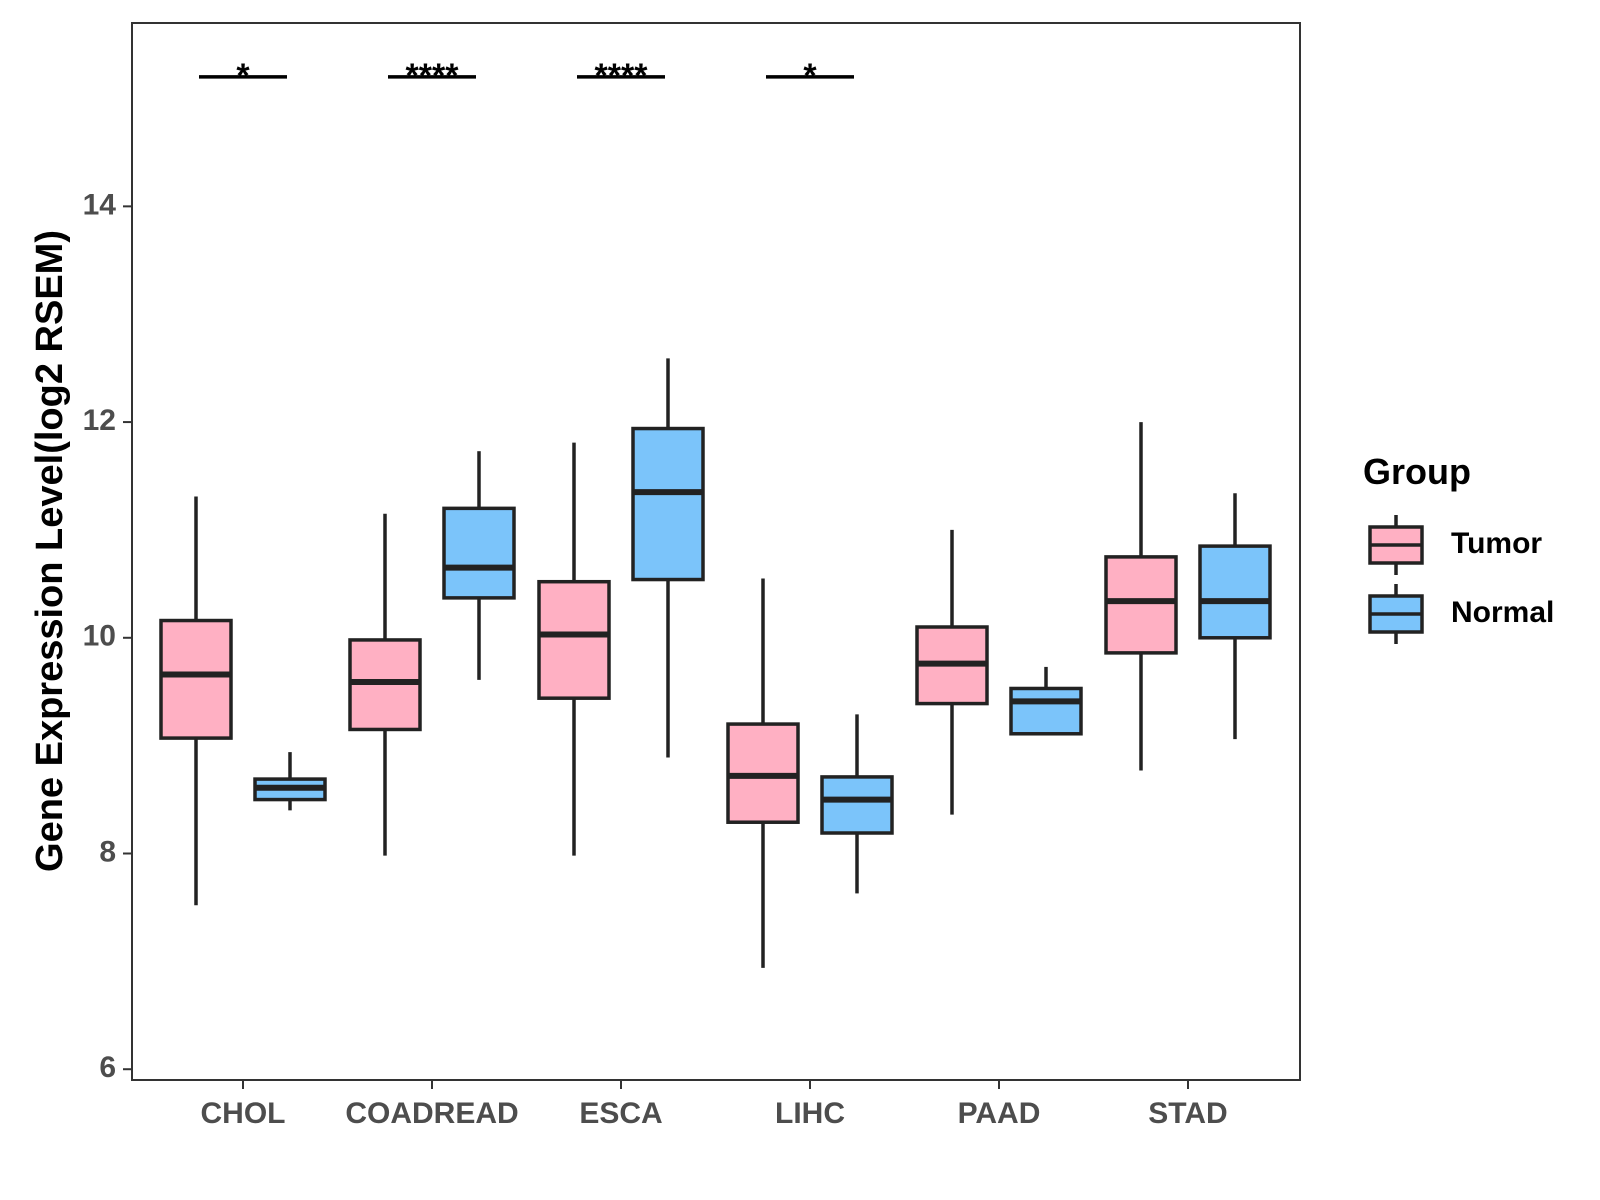  I want to click on y-axis-title: Gene Expression Level(log2 RSEM), so click(50, 551).